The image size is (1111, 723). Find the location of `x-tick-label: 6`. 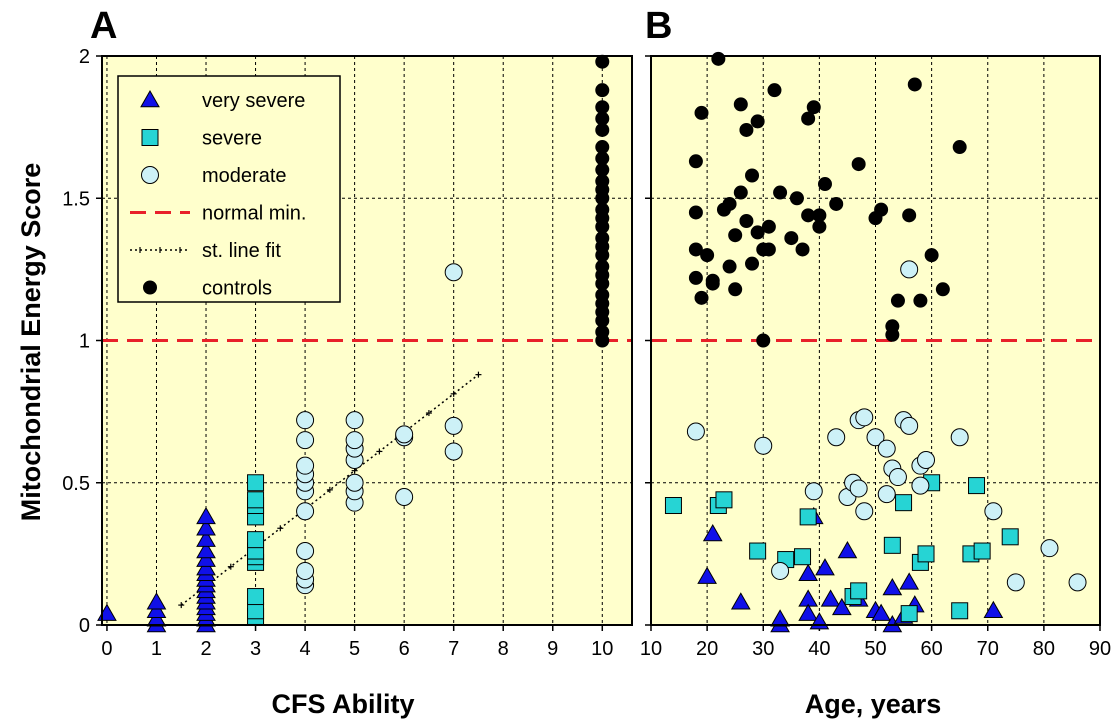

x-tick-label: 6 is located at coordinates (404, 649).